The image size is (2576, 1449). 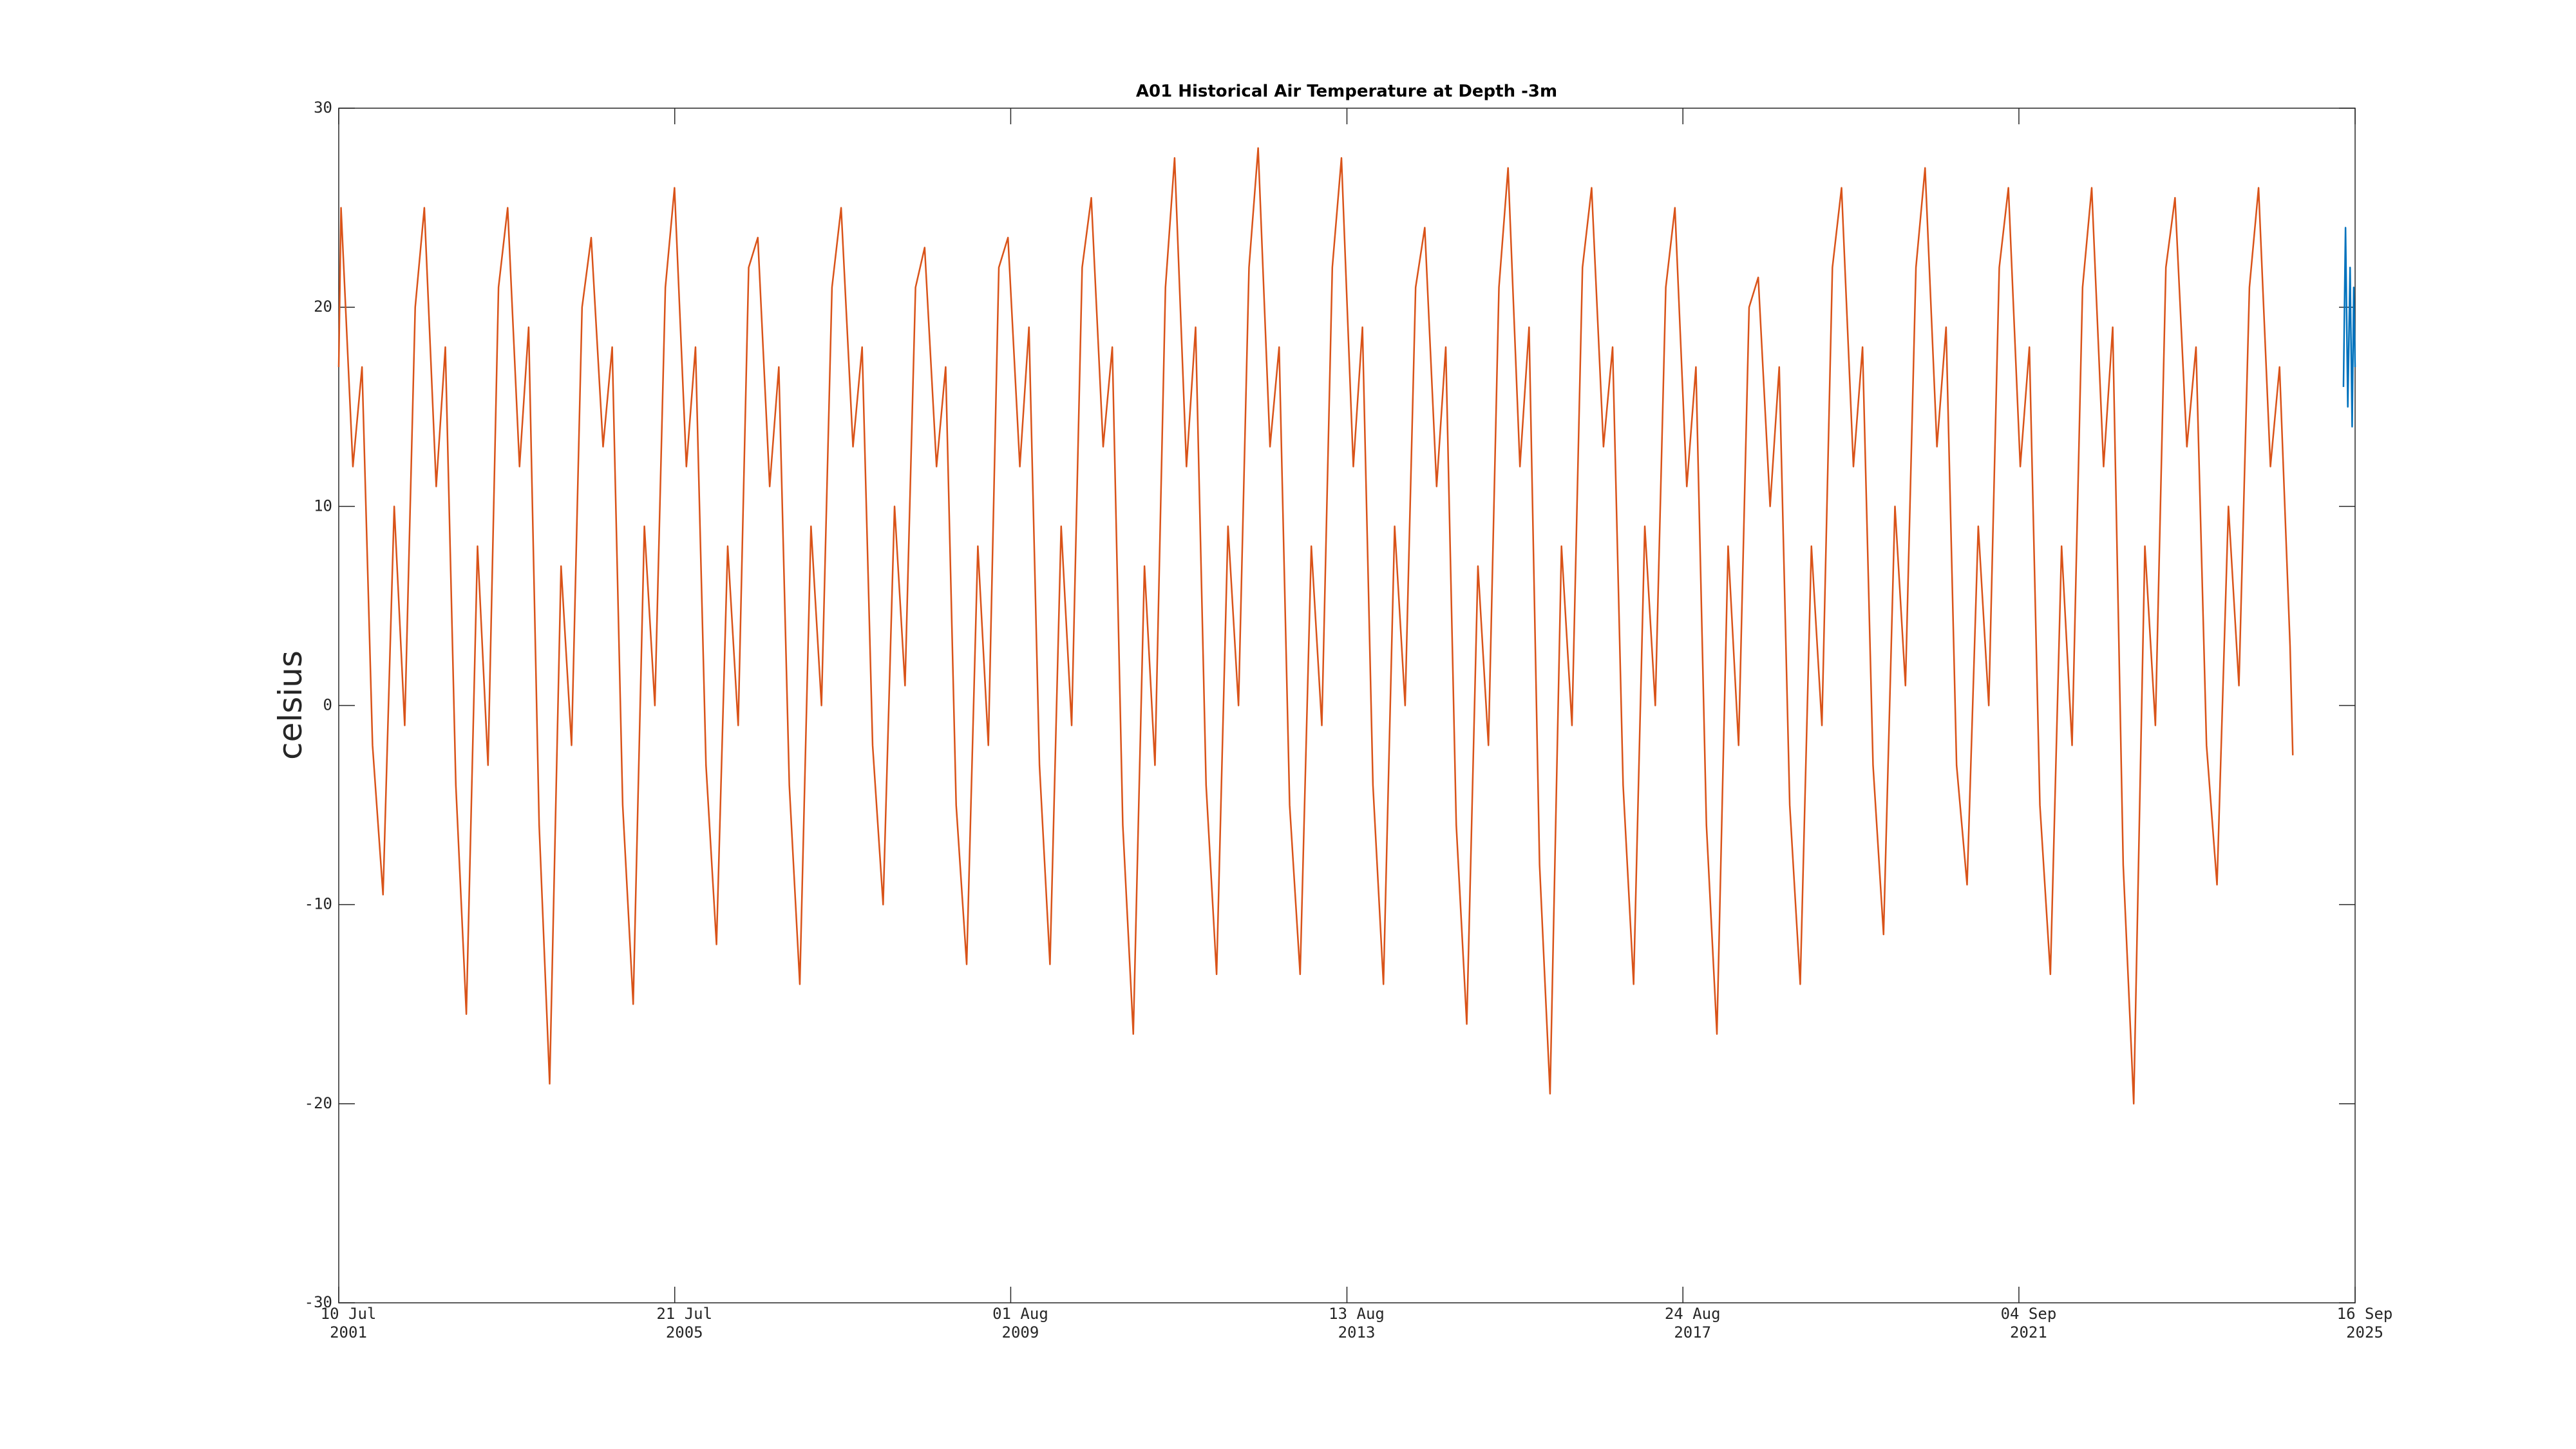 I want to click on x-tick-label: 2025, so click(x=2364, y=1332).